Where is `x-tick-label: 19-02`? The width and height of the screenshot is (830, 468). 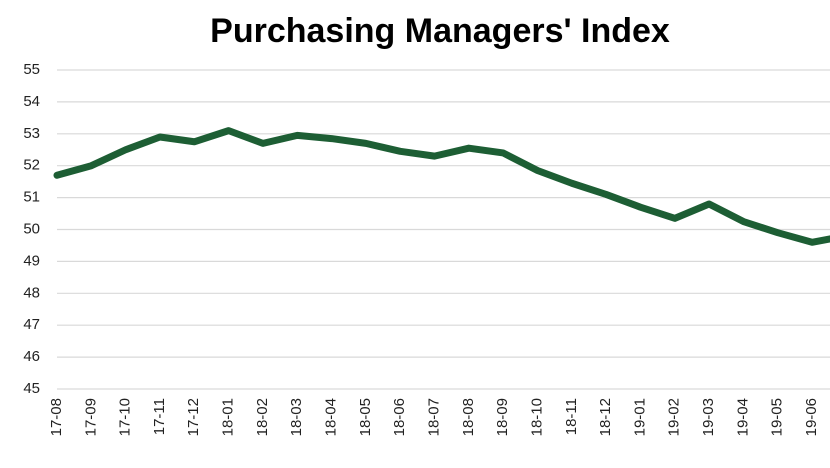
x-tick-label: 19-02 is located at coordinates (674, 417).